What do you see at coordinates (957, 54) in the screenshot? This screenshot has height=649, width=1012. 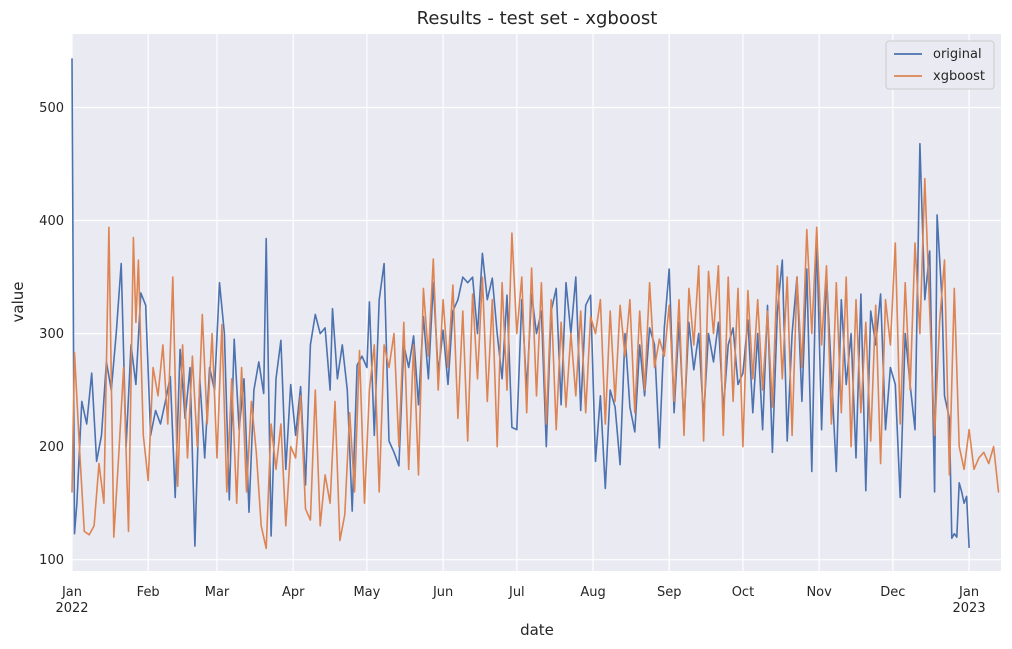 I see `legend-label-original: original` at bounding box center [957, 54].